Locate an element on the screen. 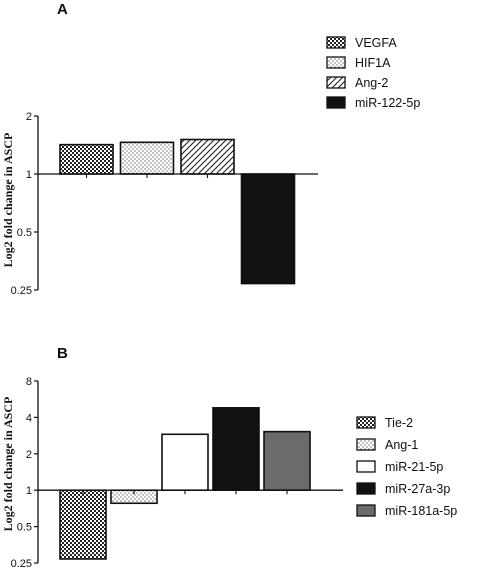  bar-mir-21-5p is located at coordinates (185, 462).